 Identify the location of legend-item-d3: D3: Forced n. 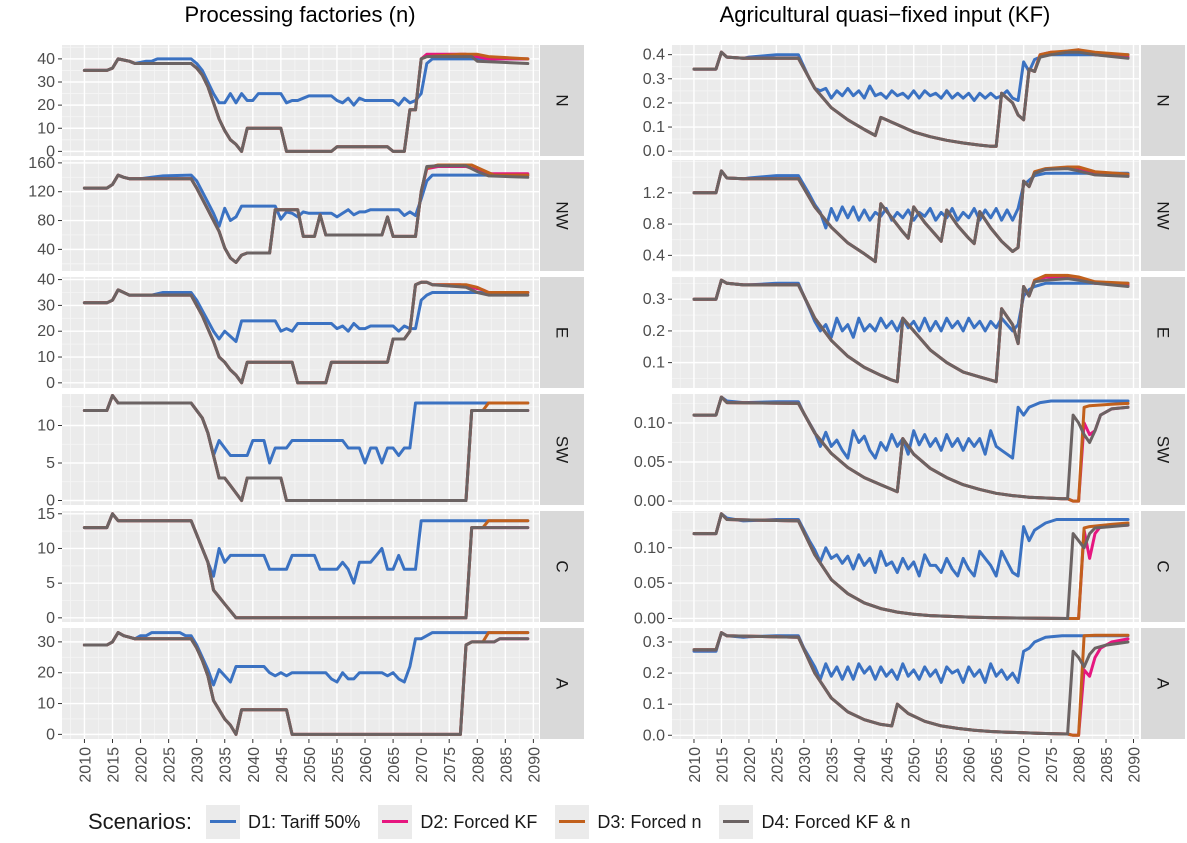
(628, 822).